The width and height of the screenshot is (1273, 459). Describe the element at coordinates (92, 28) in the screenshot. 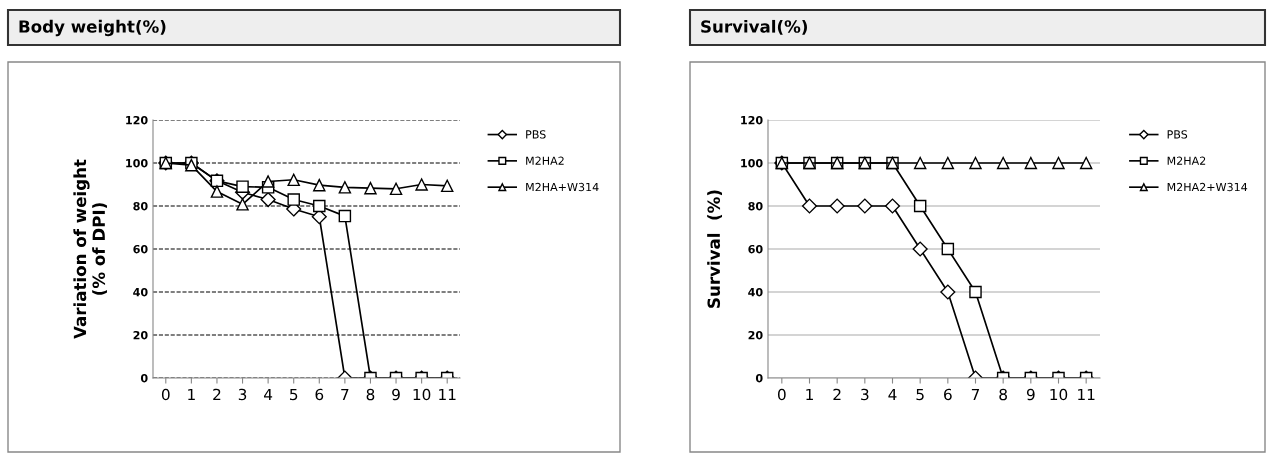

I see `chart-title: Body weight(%)` at that location.